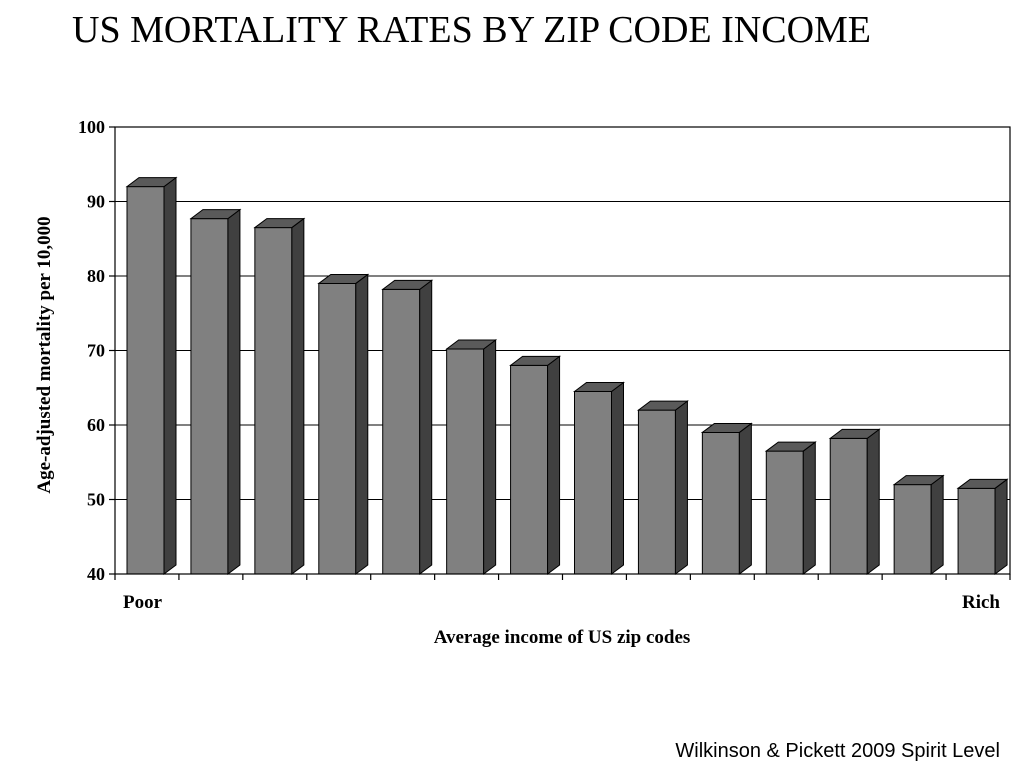 The image size is (1024, 768). Describe the element at coordinates (143, 602) in the screenshot. I see `x-end-label-left: Poor` at that location.